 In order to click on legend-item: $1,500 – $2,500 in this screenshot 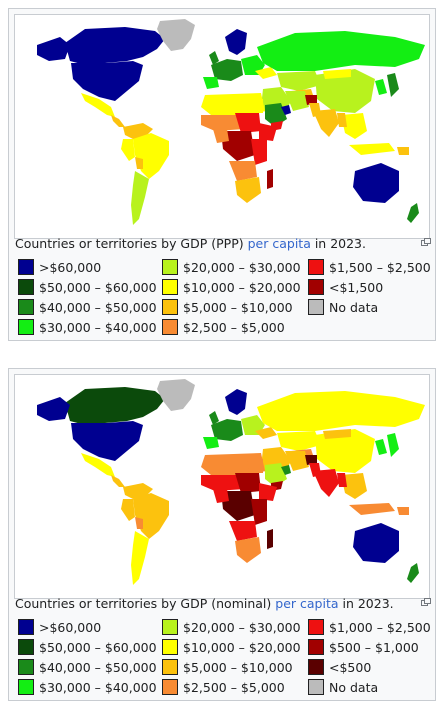, I will do `click(369, 267)`.